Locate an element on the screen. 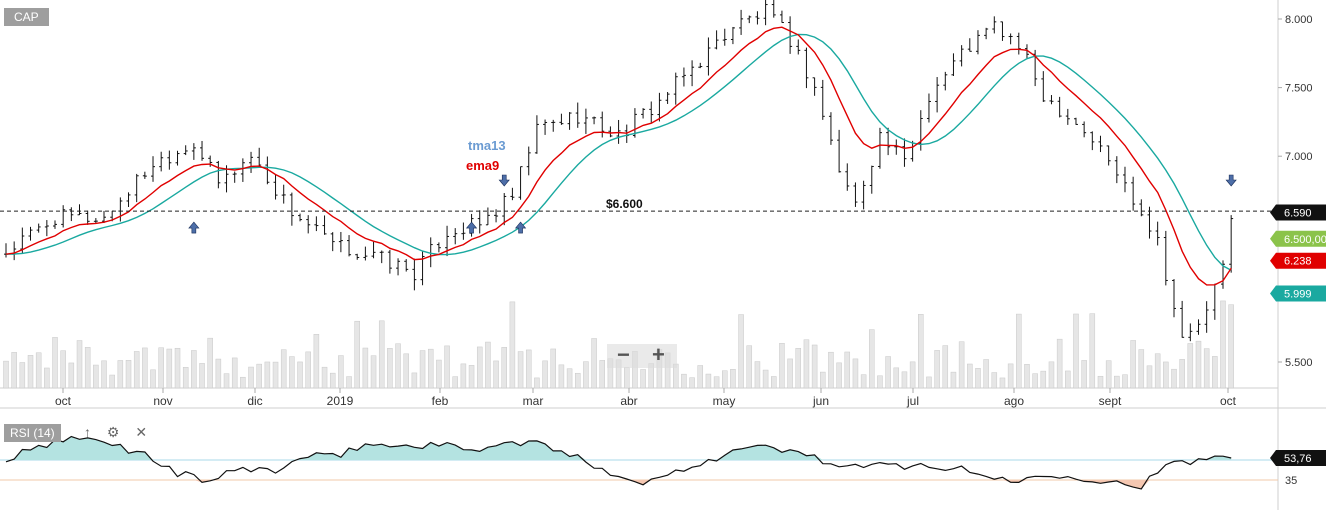 The width and height of the screenshot is (1326, 510). rsi-toolbar: ↑ ⚙ ✕ is located at coordinates (115, 432).